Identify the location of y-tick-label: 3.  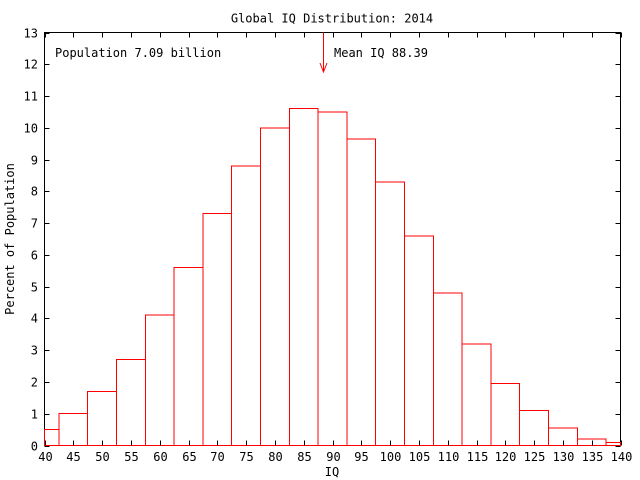
(34, 351).